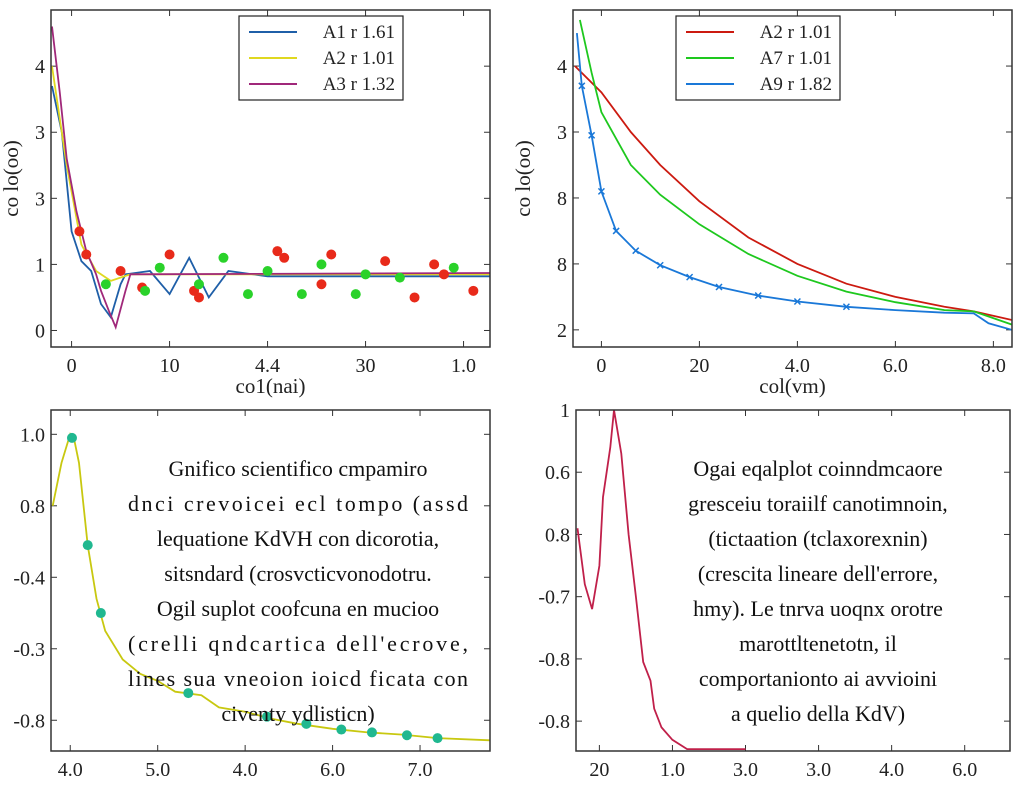 The width and height of the screenshot is (1024, 804). What do you see at coordinates (40, 331) in the screenshot?
I see `y-tick-label: 0` at bounding box center [40, 331].